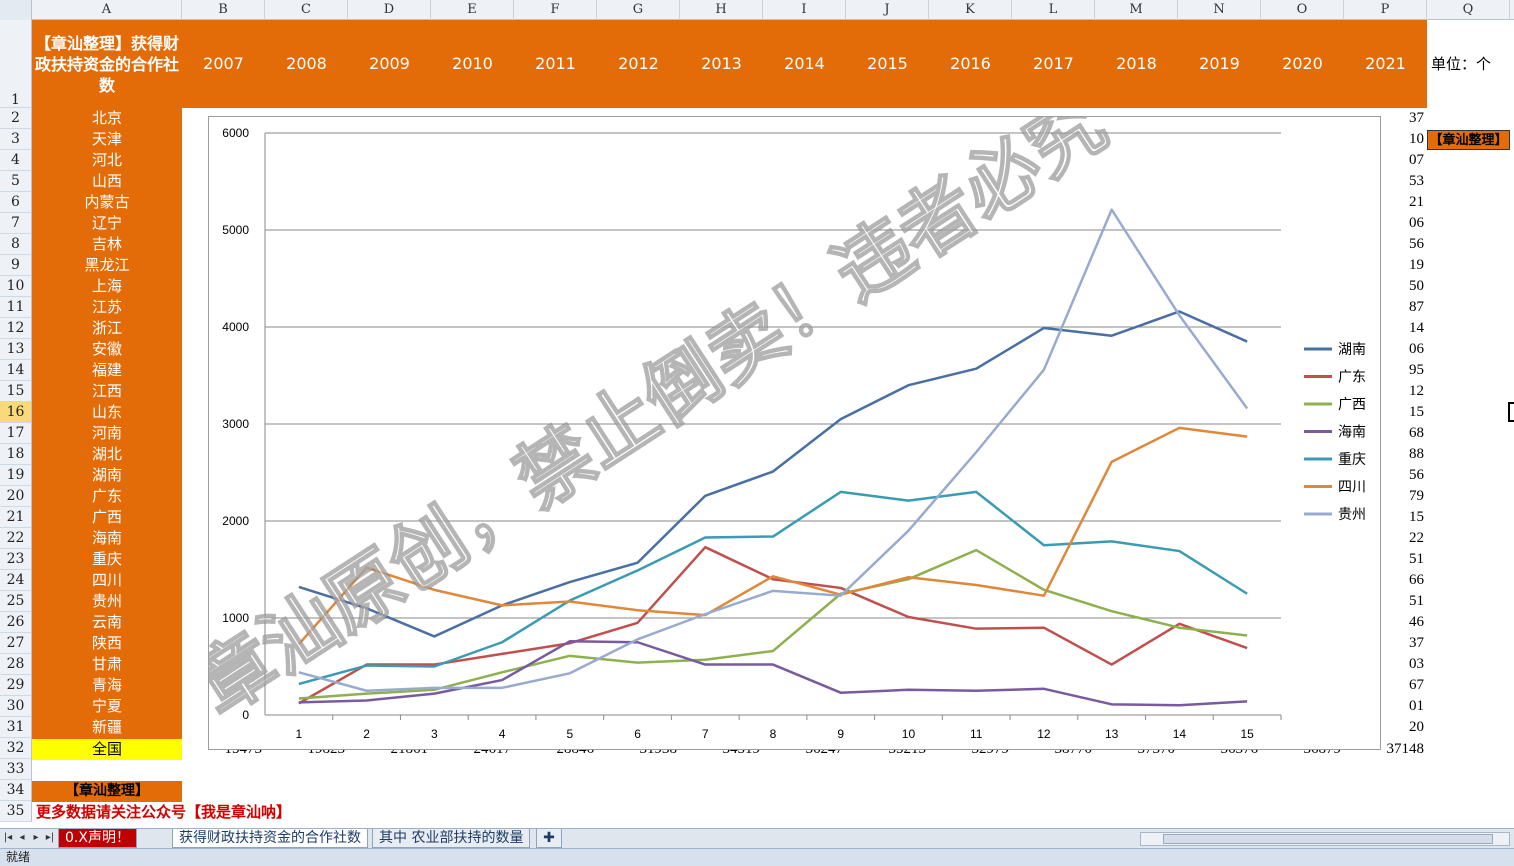  What do you see at coordinates (16, 685) in the screenshot?
I see `row-header-29: 29` at bounding box center [16, 685].